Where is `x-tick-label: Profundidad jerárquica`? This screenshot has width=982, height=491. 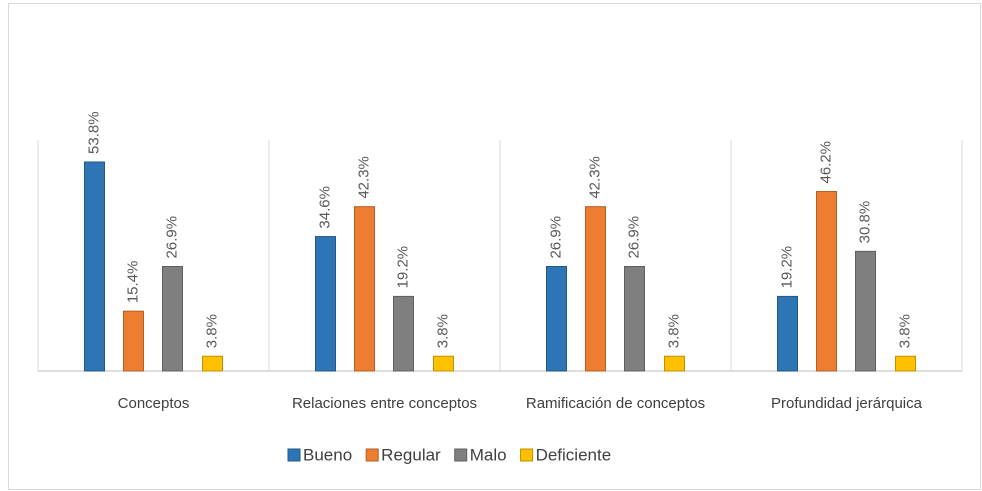 x-tick-label: Profundidad jerárquica is located at coordinates (846, 403).